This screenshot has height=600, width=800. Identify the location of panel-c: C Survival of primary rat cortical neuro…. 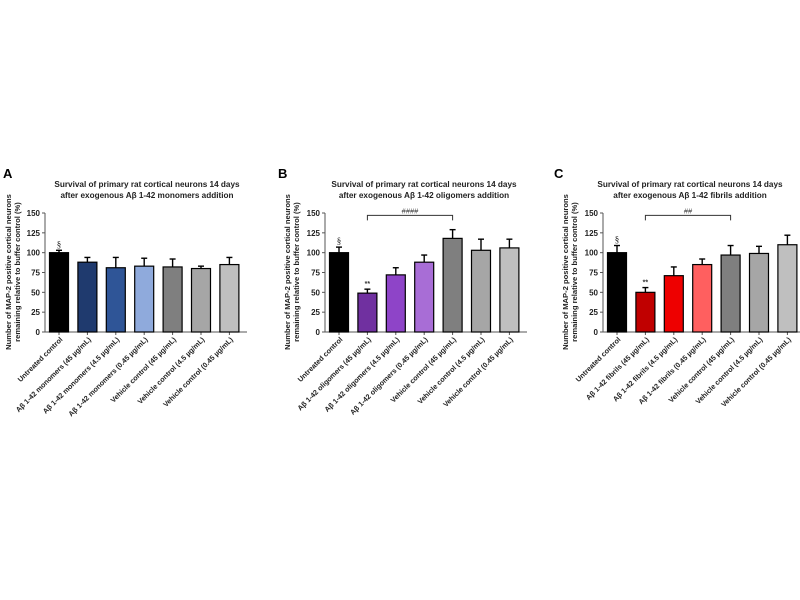
(677, 287).